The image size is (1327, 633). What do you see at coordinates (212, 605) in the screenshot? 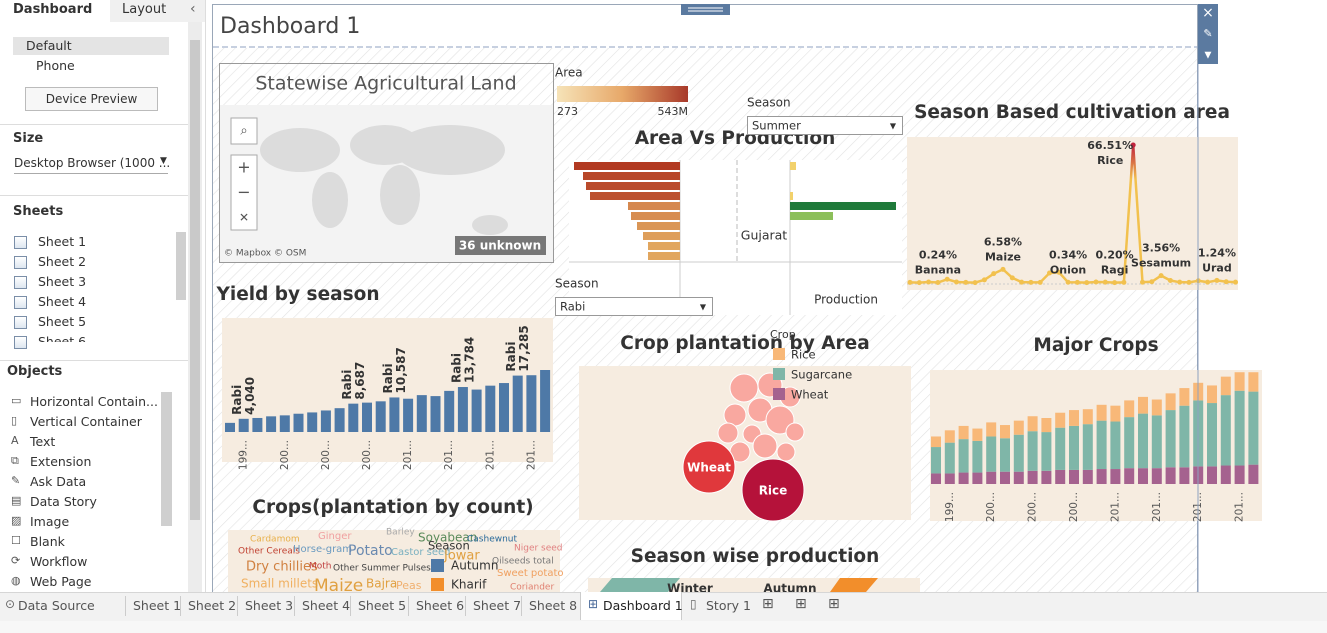
I see `sheet-tab: Sheet 2` at bounding box center [212, 605].